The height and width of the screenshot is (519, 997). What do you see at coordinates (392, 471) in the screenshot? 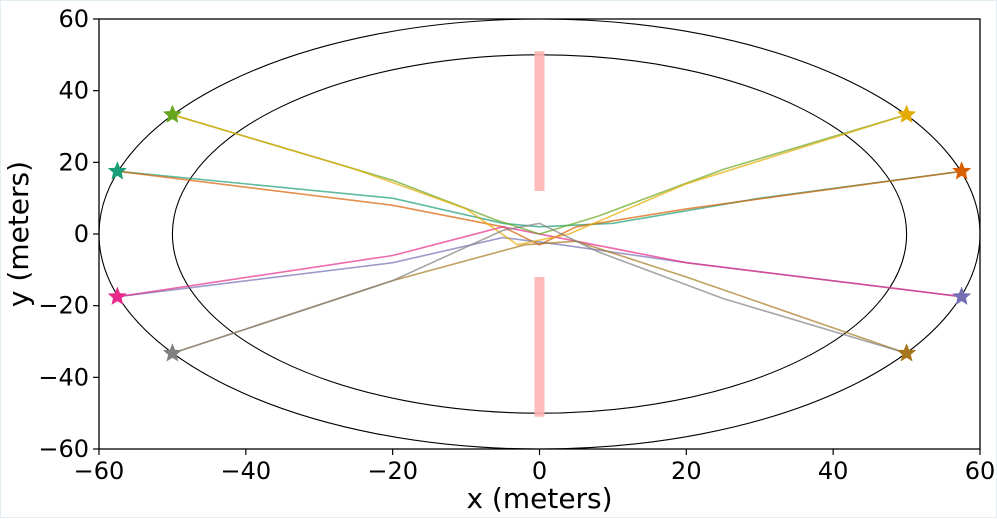
I see `x-tick-label-2: −20` at bounding box center [392, 471].